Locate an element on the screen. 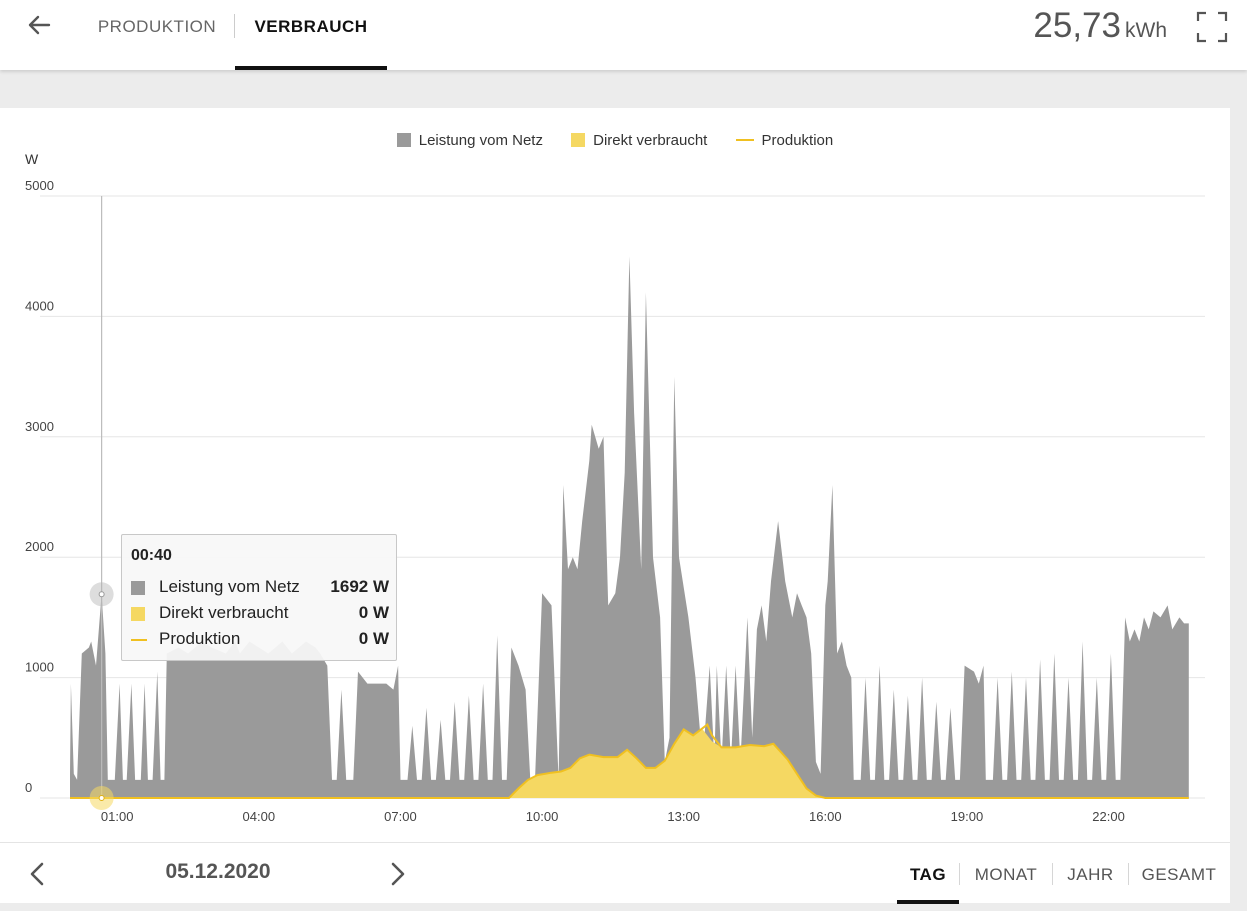 The width and height of the screenshot is (1247, 911). tooltip-value-netz: 1692 W is located at coordinates (359, 586).